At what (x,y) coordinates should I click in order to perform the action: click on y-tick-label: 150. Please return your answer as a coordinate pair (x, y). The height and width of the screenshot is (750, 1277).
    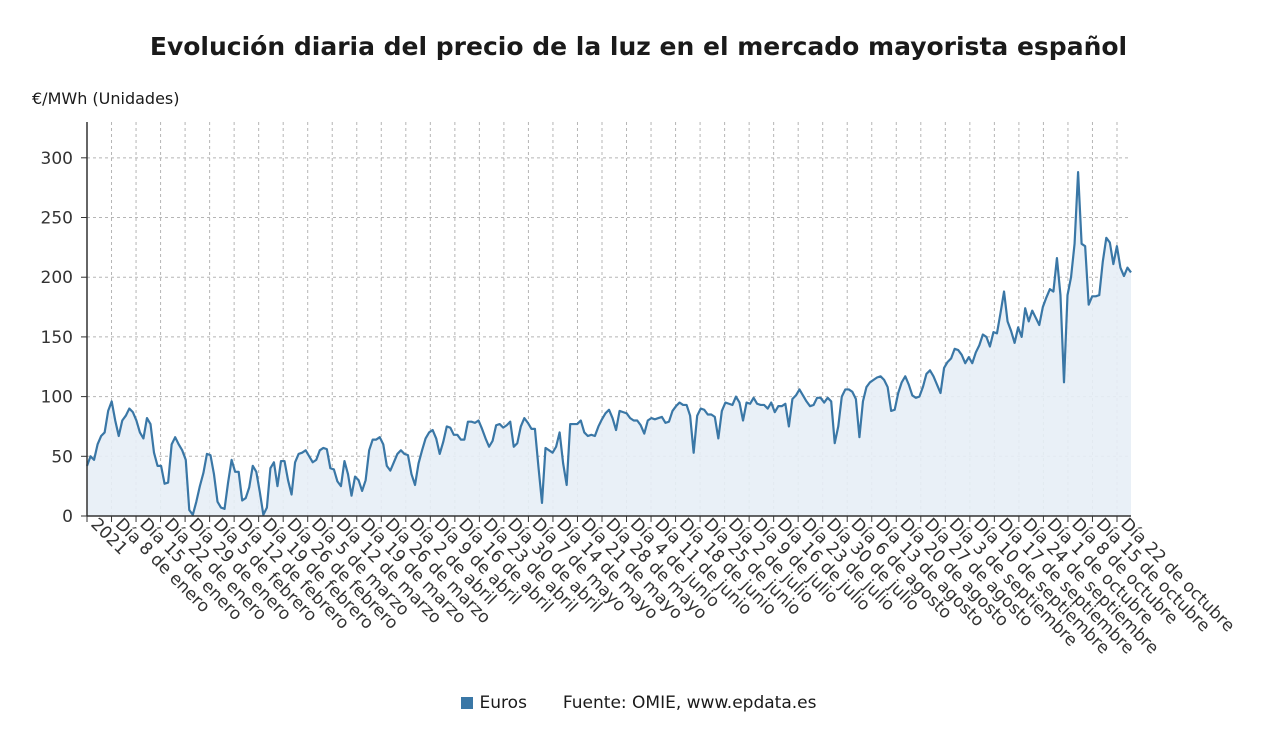
    Looking at the image, I should click on (57, 338).